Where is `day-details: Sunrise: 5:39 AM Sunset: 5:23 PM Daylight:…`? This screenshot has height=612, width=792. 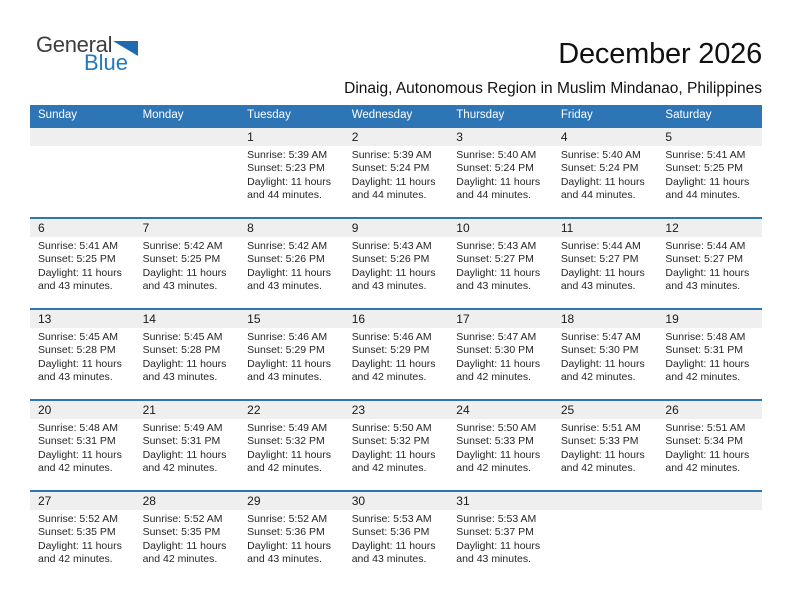
day-details: Sunrise: 5:39 AM Sunset: 5:23 PM Daylight:… is located at coordinates (291, 174).